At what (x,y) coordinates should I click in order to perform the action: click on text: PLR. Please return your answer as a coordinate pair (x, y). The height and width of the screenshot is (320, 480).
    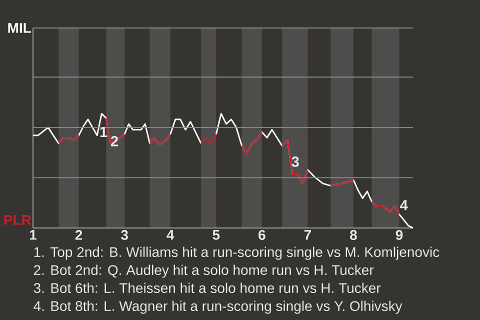
    Looking at the image, I should click on (18, 220).